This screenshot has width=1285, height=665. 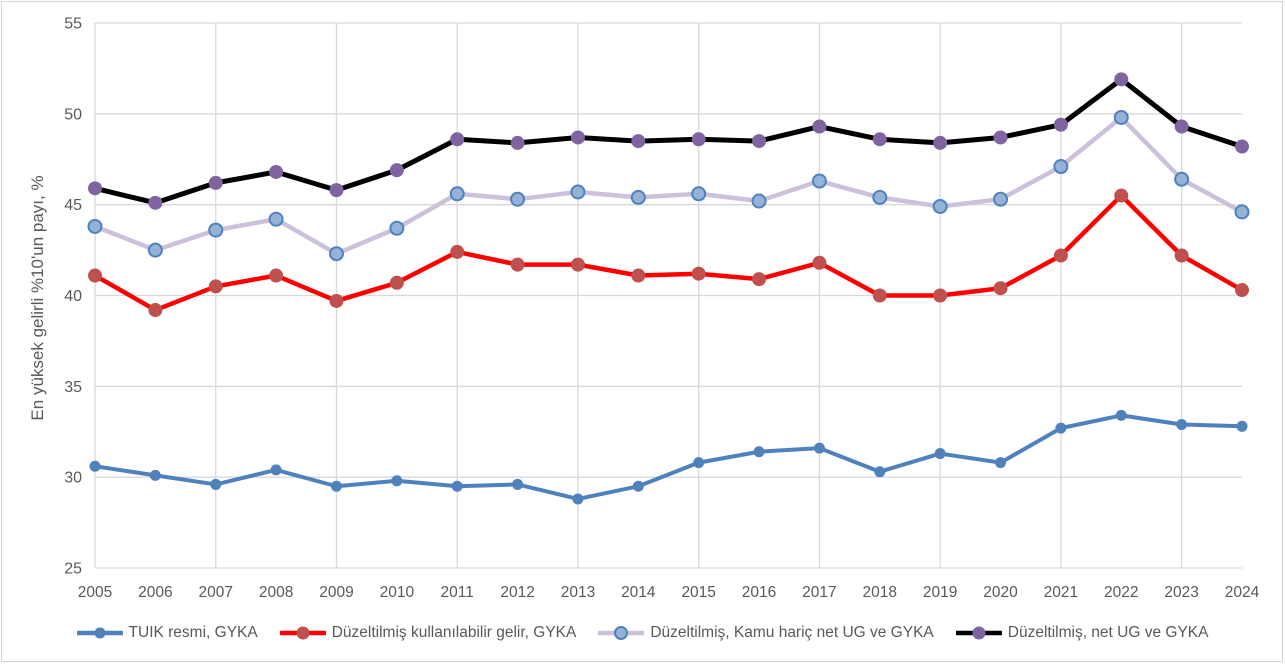 I want to click on data-point-0-2020, so click(x=1001, y=463).